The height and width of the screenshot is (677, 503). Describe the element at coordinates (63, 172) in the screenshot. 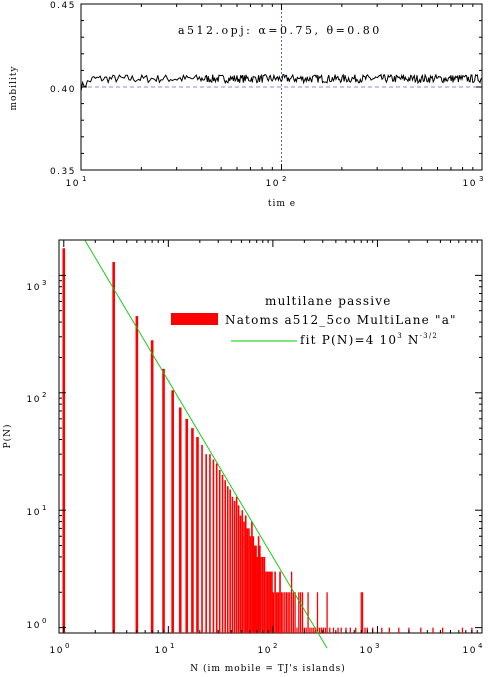

I see `top-y-tick-0.35: 0.35` at that location.